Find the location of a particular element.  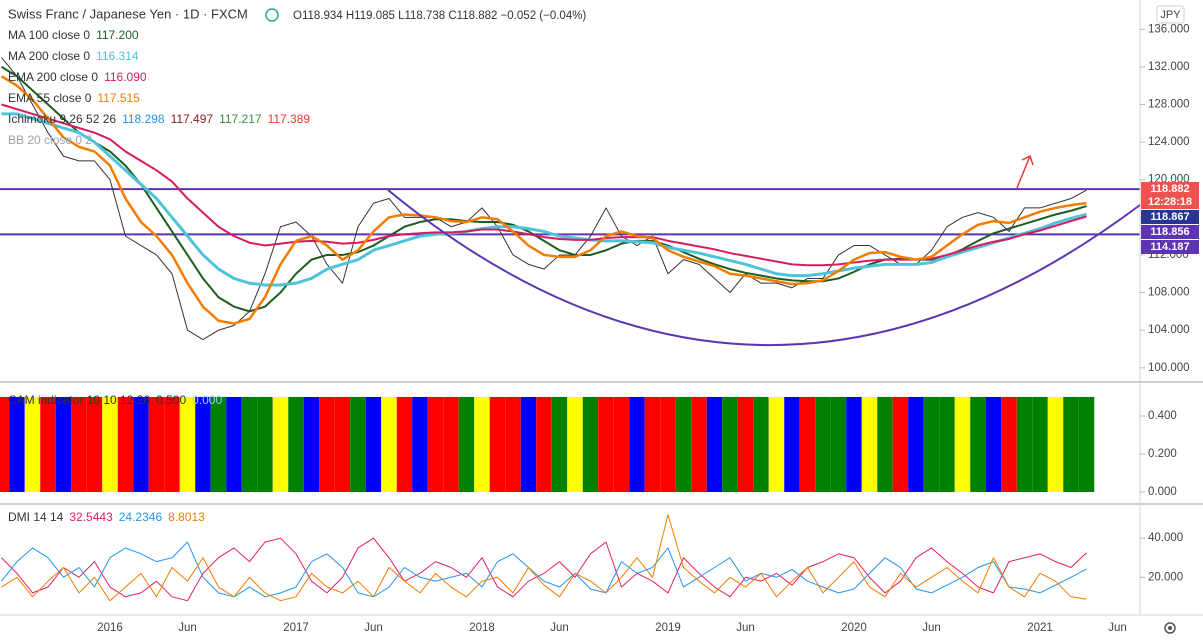

y-tick-label: 0.000 is located at coordinates (1162, 492).